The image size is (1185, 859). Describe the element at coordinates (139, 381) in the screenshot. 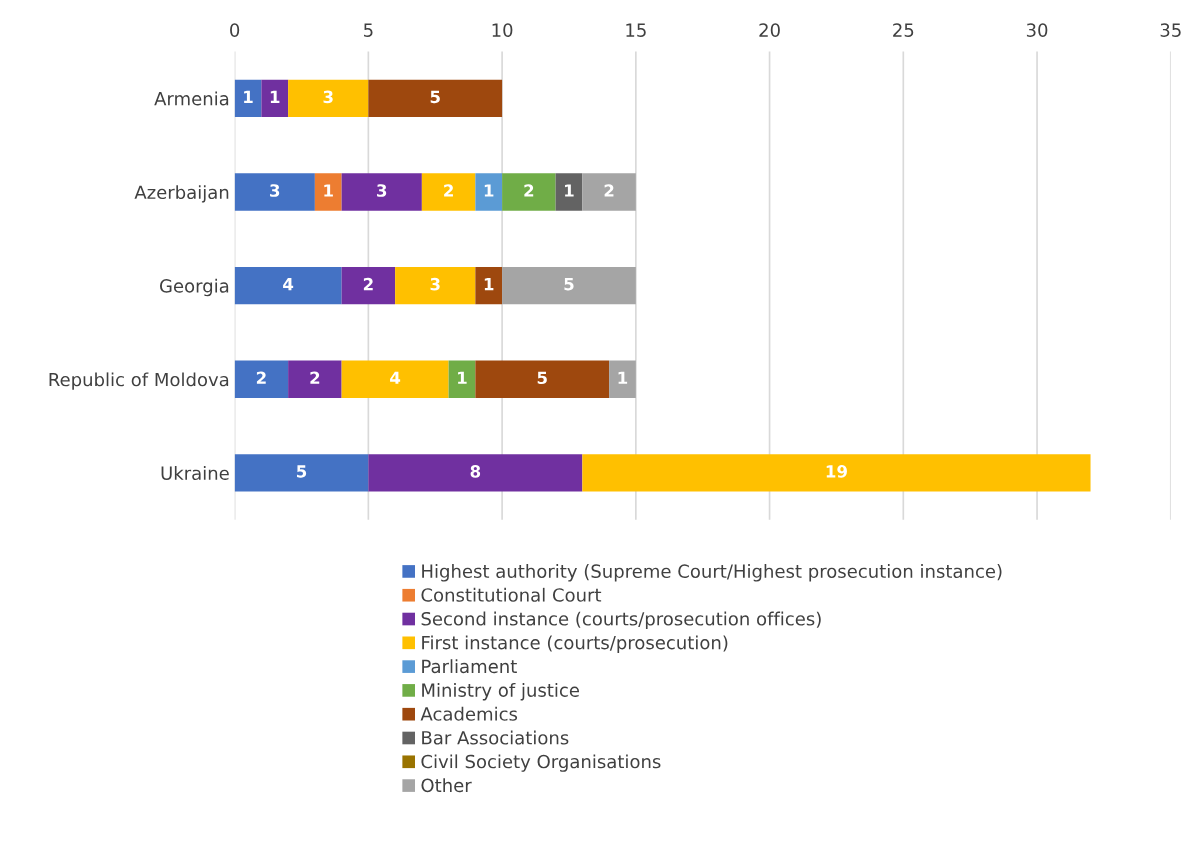

I see `y-tick-label: Republic of Moldova` at that location.